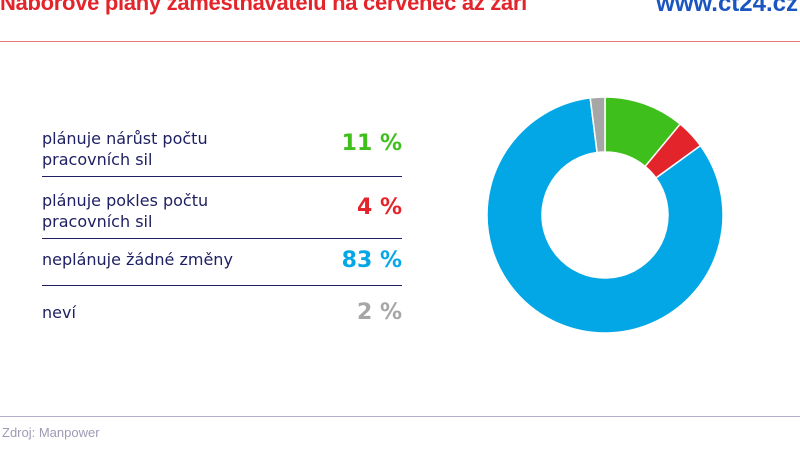 Image resolution: width=800 pixels, height=449 pixels. Describe the element at coordinates (125, 211) in the screenshot. I see `legend-label: plánuje pokles počtu pracovních sil` at that location.